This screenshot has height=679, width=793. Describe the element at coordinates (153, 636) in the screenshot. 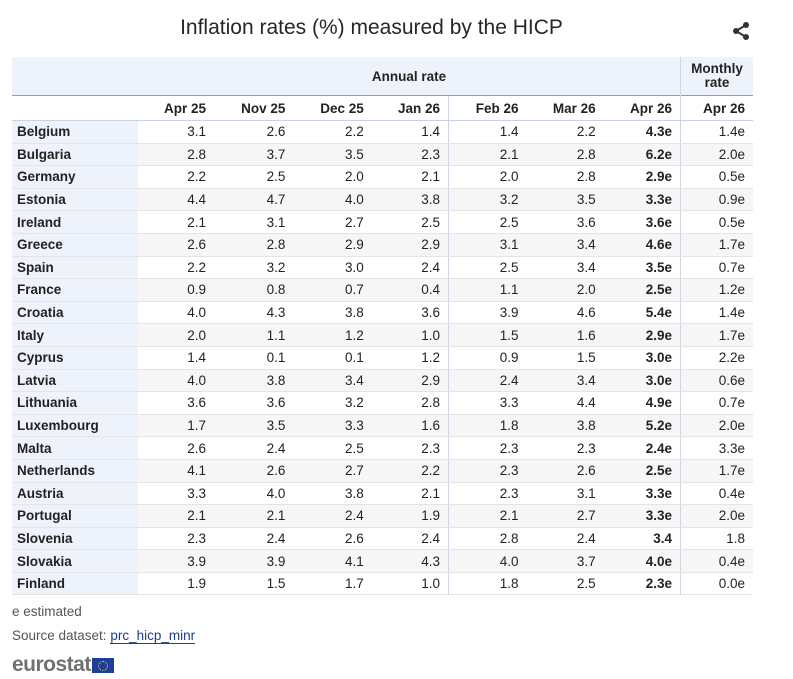

I see `source-link: prc_hicp_minr` at that location.